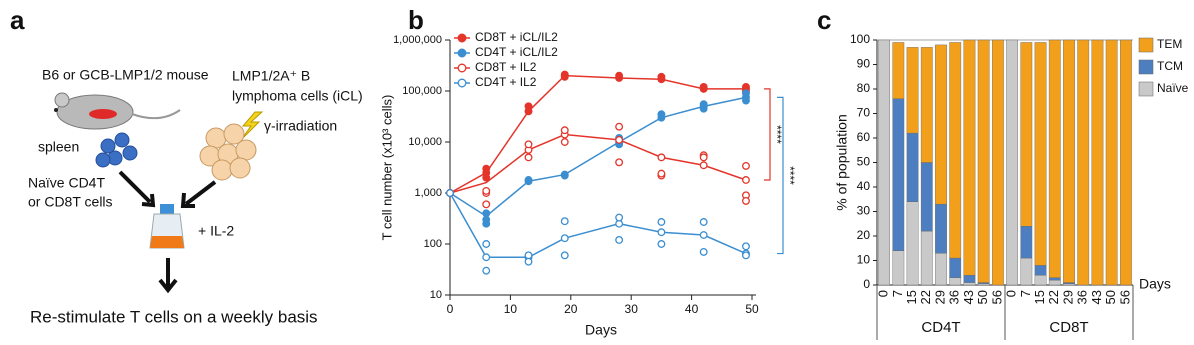 Image resolution: width=1194 pixels, height=345 pixels. Describe the element at coordinates (167, 226) in the screenshot. I see `flask-icon` at that location.